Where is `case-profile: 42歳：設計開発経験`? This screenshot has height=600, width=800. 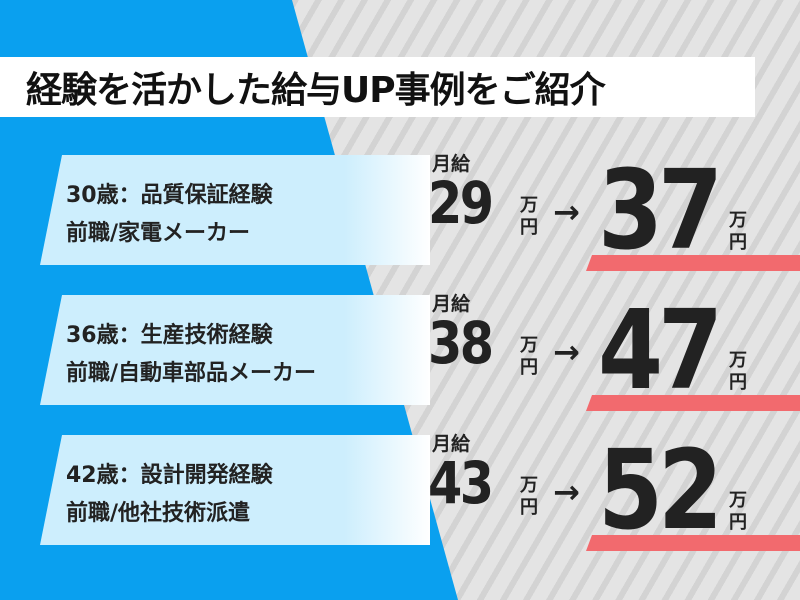
case-profile: 42歳：設計開発経験 is located at coordinates (169, 475).